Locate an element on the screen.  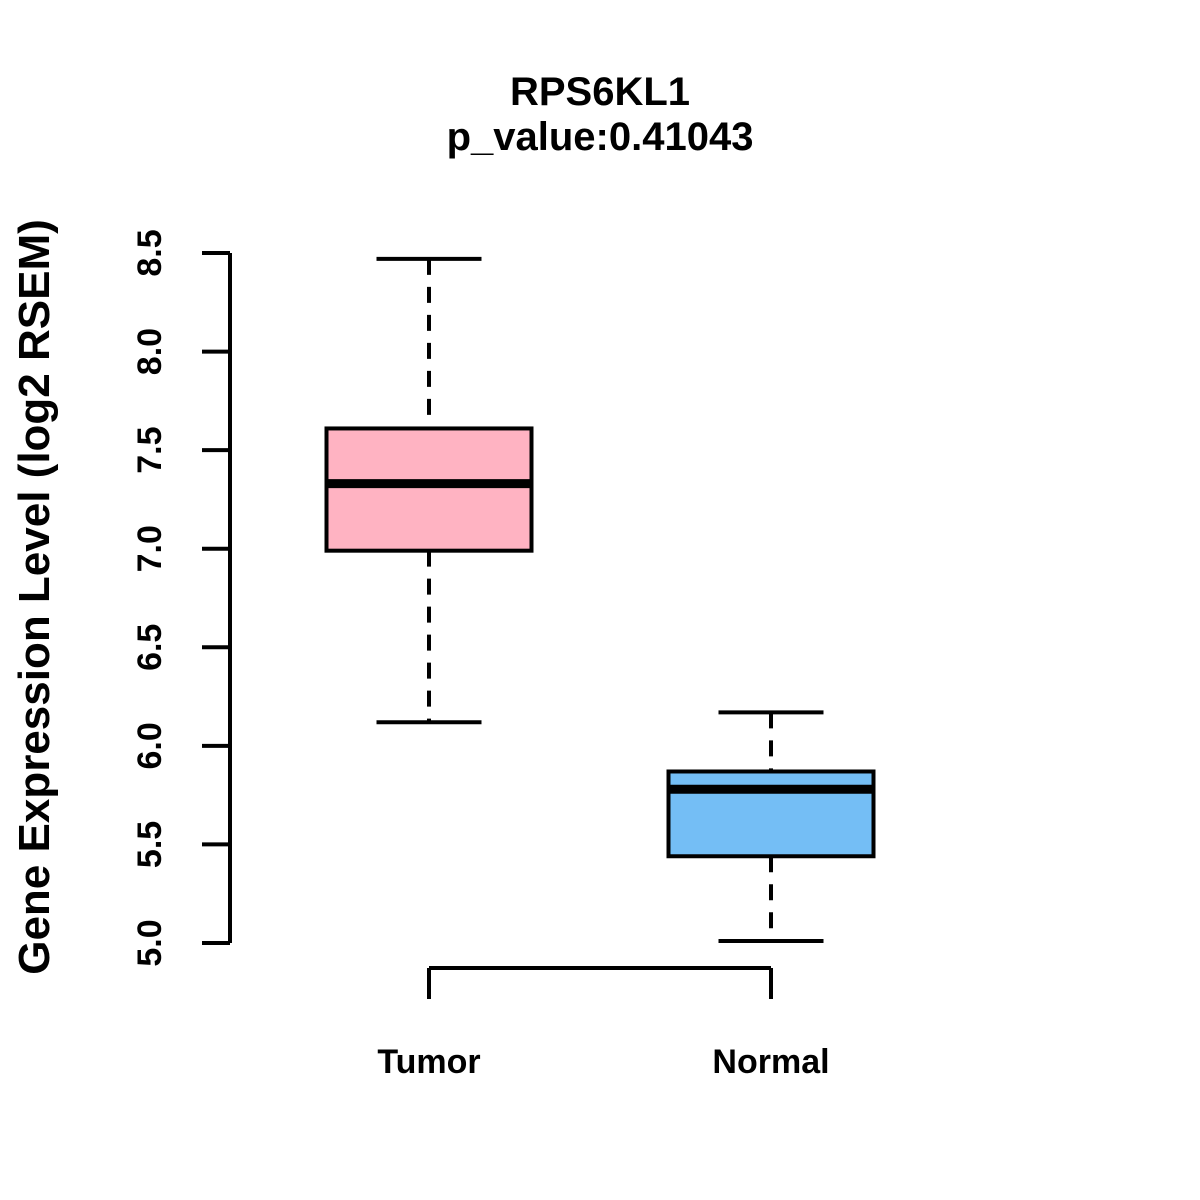
y-tick-label: 5.5 is located at coordinates (150, 844).